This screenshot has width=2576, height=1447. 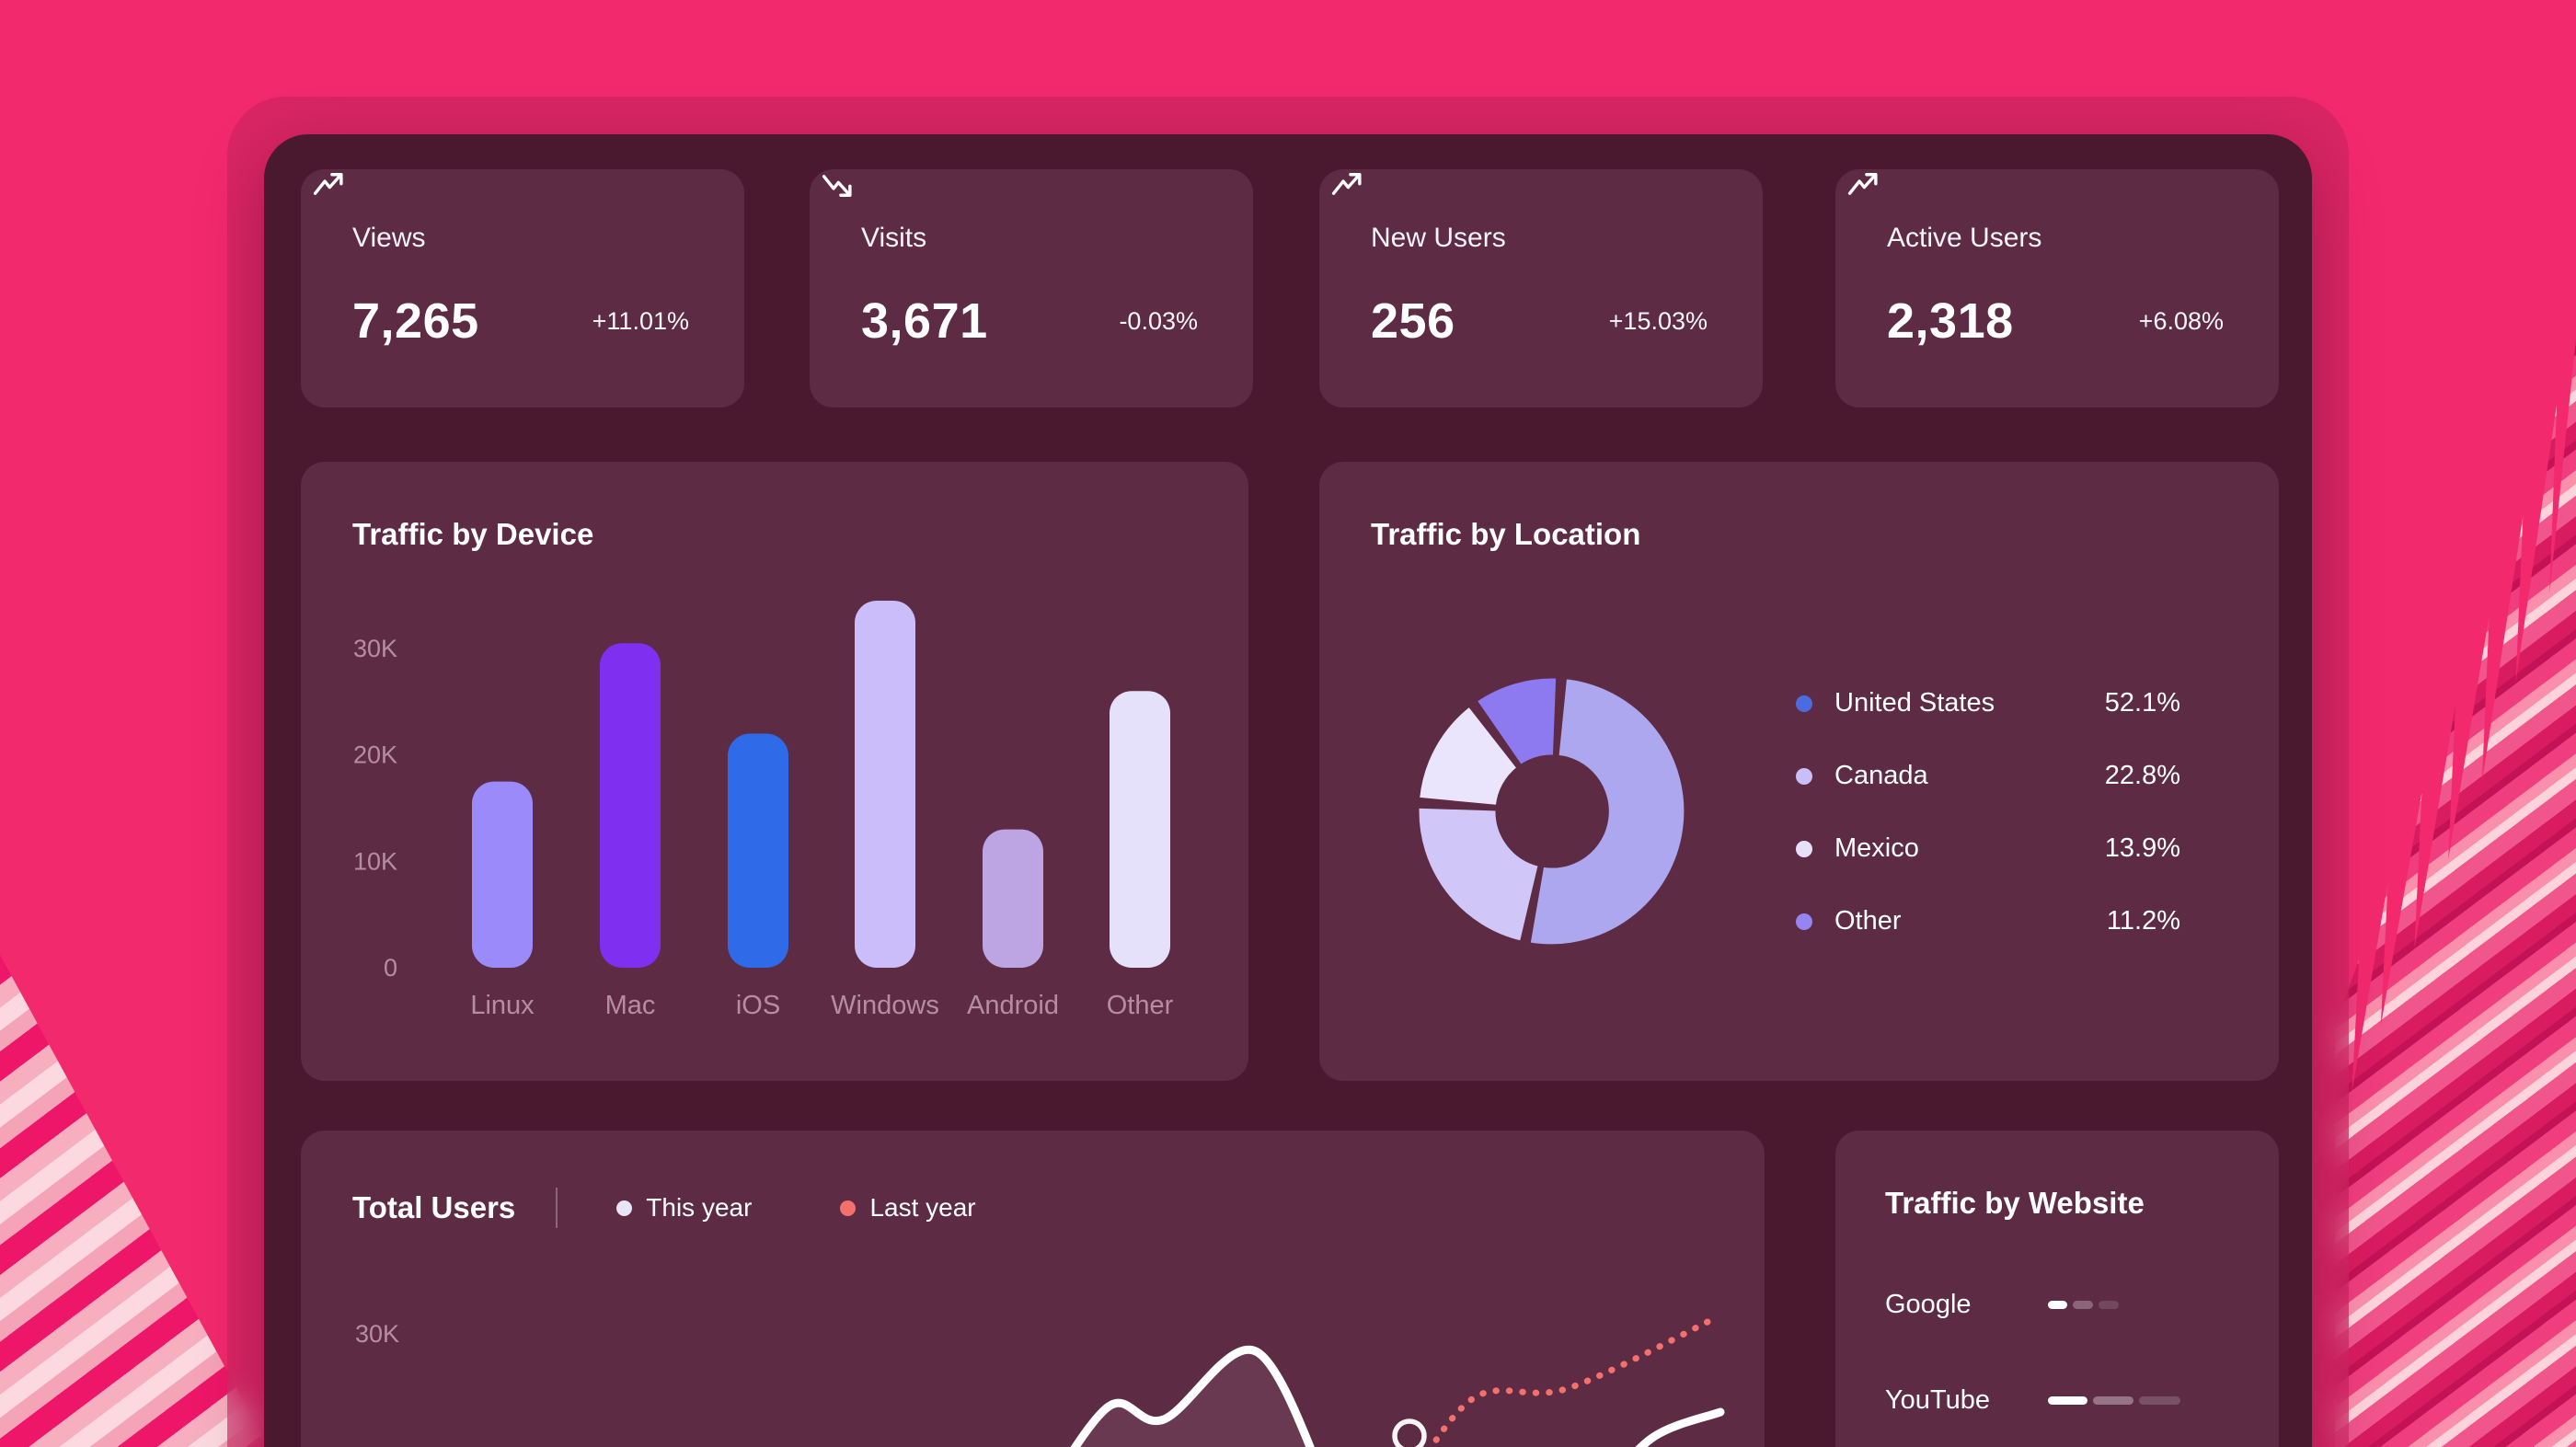 I want to click on donut-slice-other, so click(x=1516, y=721).